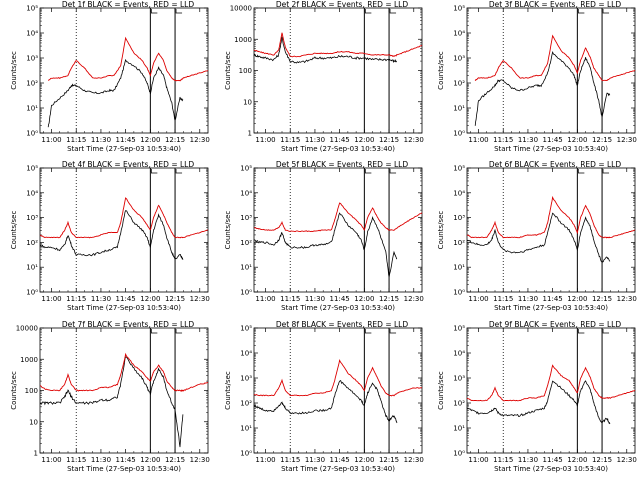 This screenshot has width=640, height=480. I want to click on chart-title: Det 8f BLACK = Events, RED = LLD, so click(342, 324).